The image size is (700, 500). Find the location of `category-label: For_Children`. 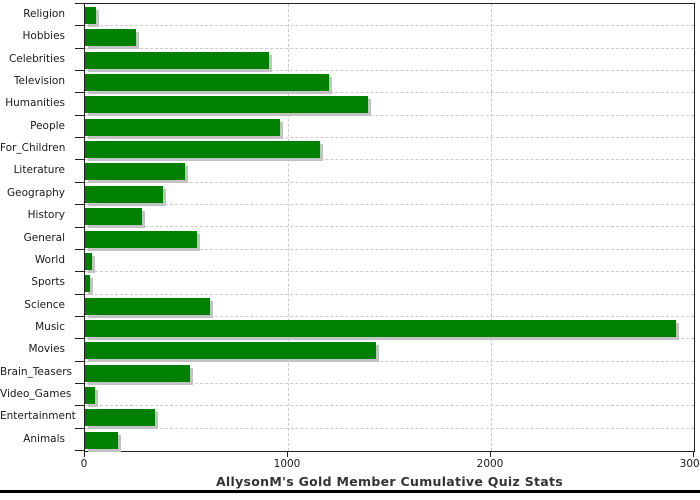

category-label: For_Children is located at coordinates (33, 148).